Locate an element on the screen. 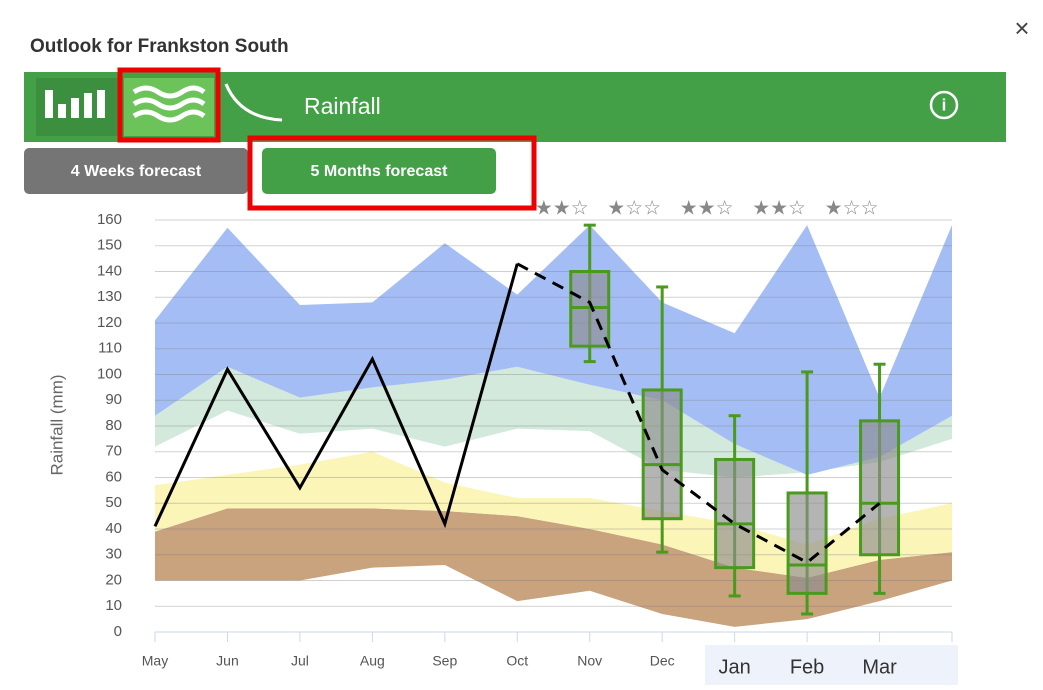 The image size is (1043, 690). x-tick-label: Aug is located at coordinates (372, 661).